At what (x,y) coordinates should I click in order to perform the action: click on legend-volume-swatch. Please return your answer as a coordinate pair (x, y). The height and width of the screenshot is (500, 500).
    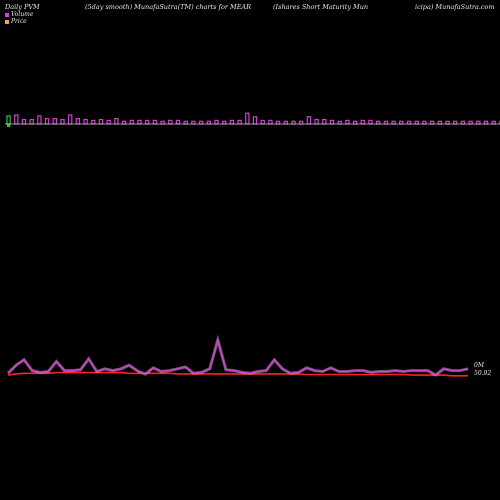
    Looking at the image, I should click on (7, 14).